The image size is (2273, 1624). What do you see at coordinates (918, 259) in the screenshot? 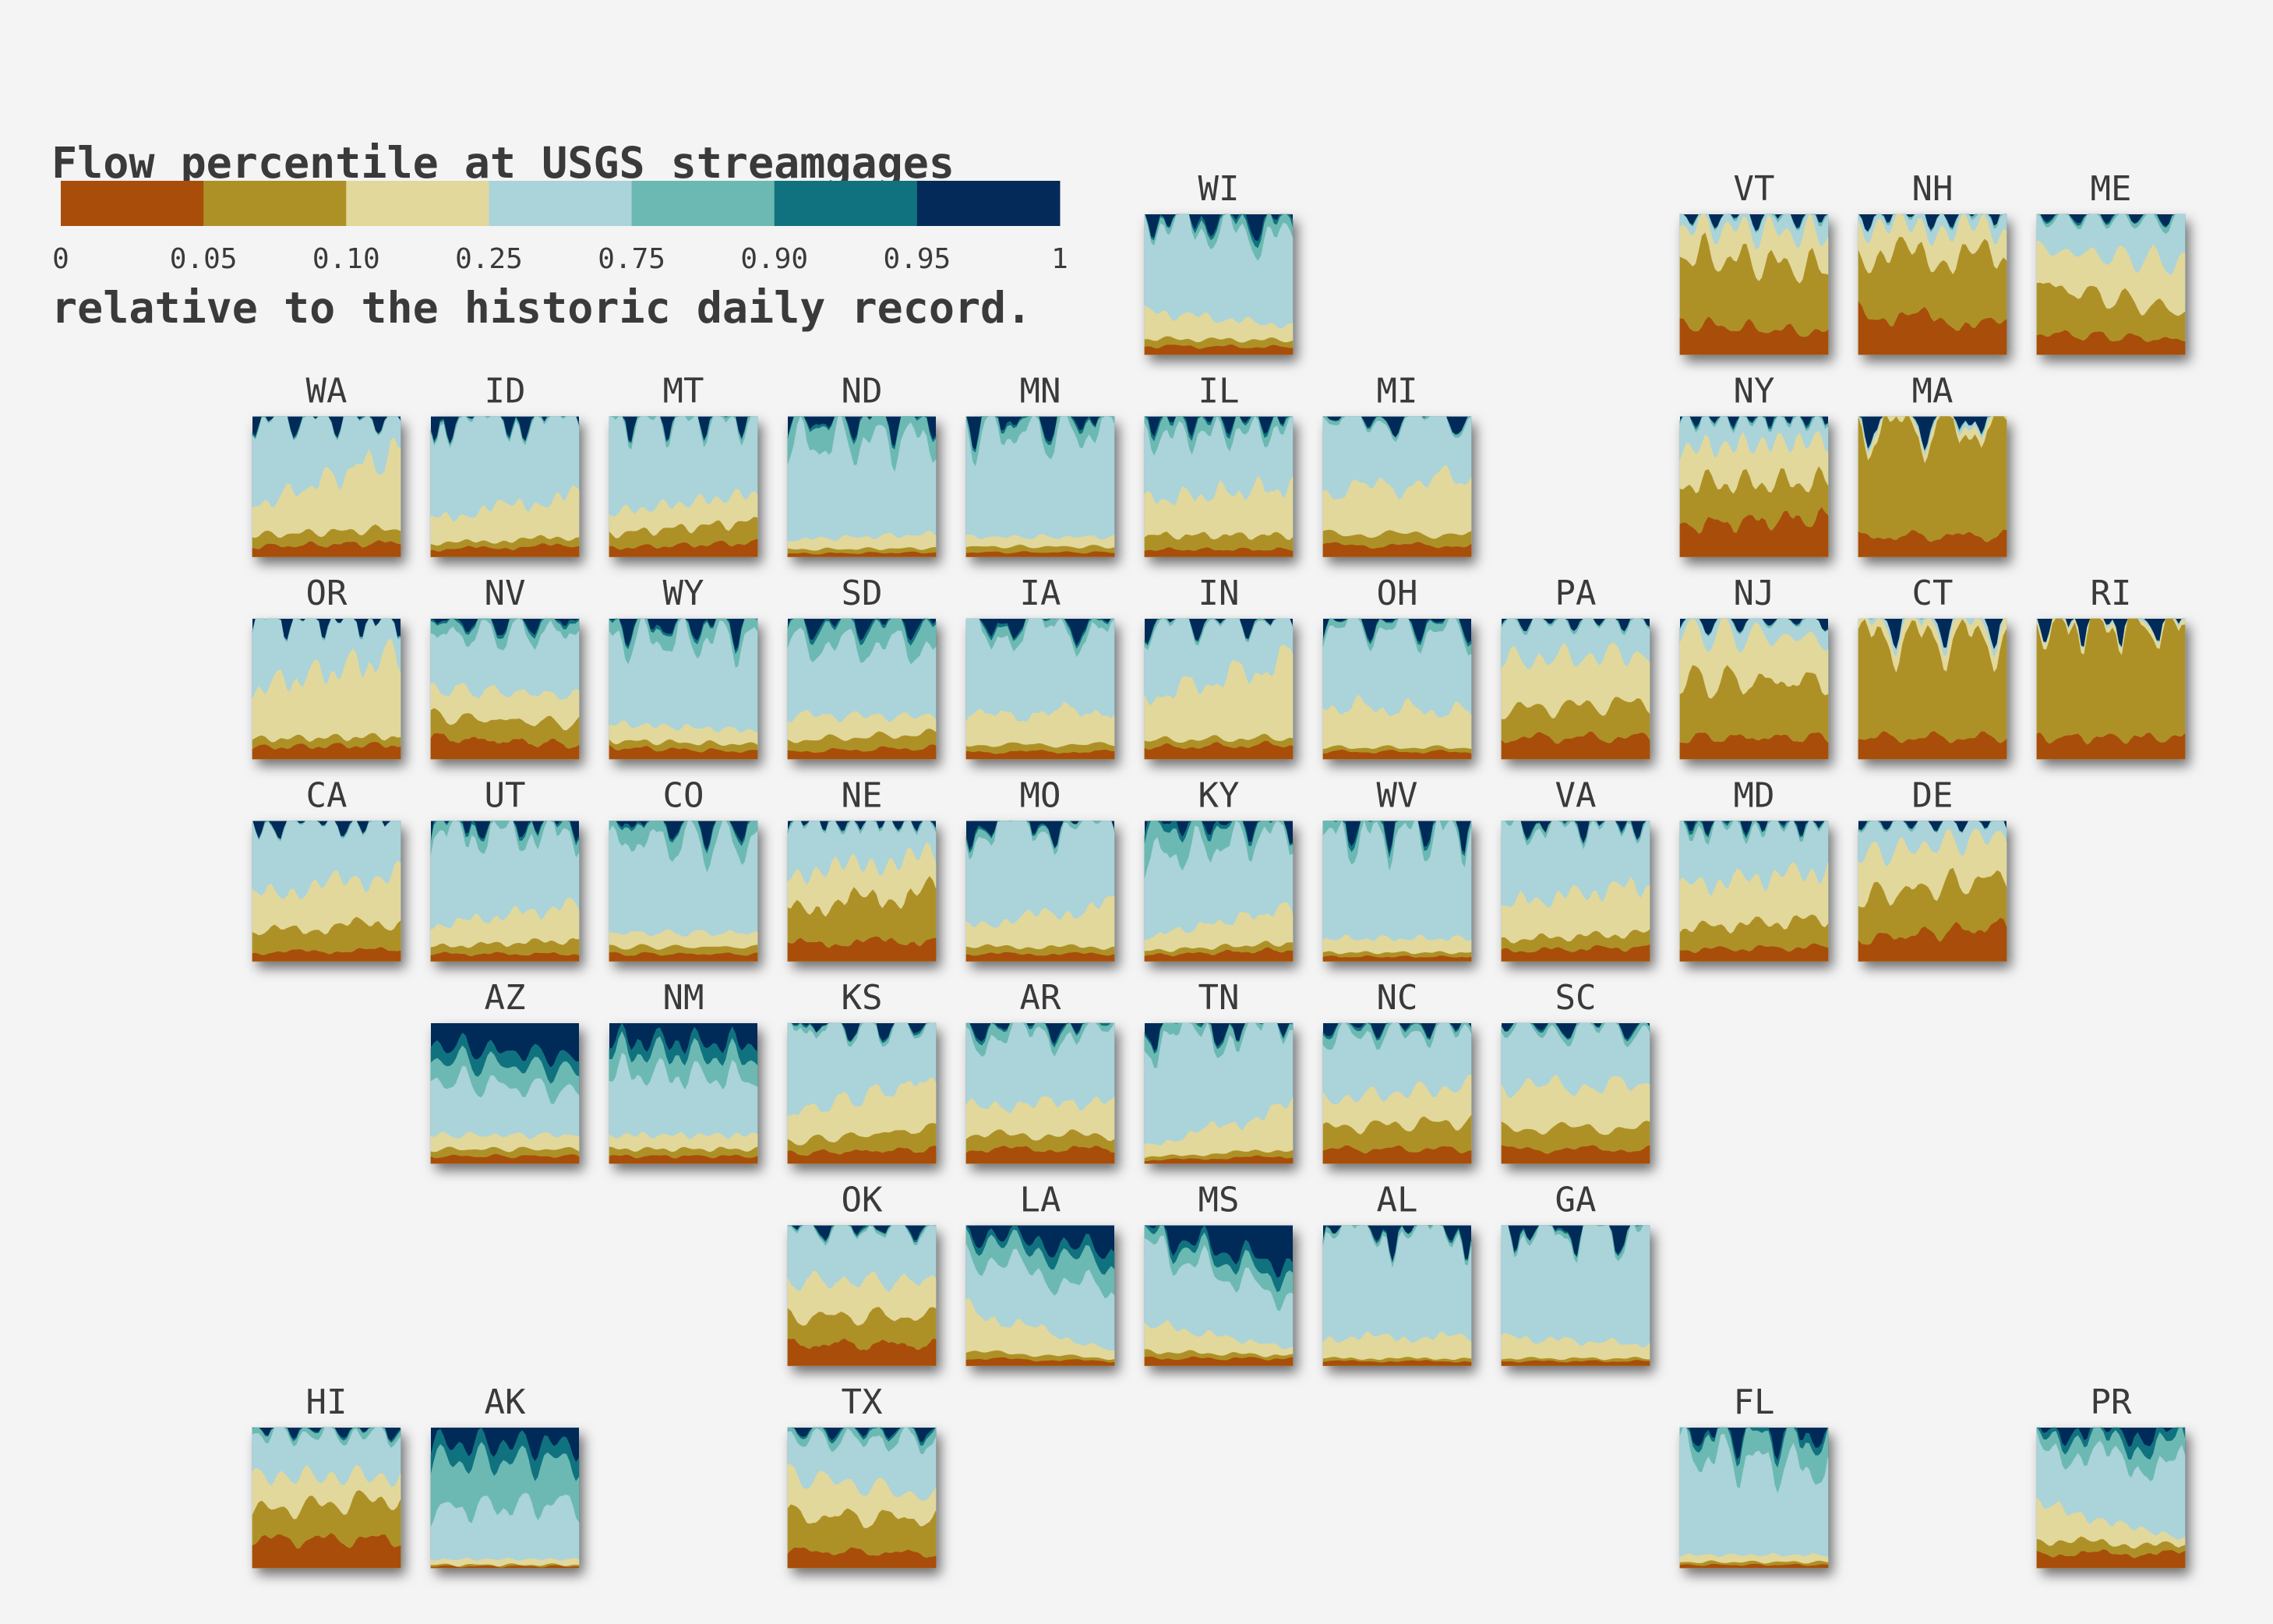
I see `legend-tick-label: 0.95` at bounding box center [918, 259].